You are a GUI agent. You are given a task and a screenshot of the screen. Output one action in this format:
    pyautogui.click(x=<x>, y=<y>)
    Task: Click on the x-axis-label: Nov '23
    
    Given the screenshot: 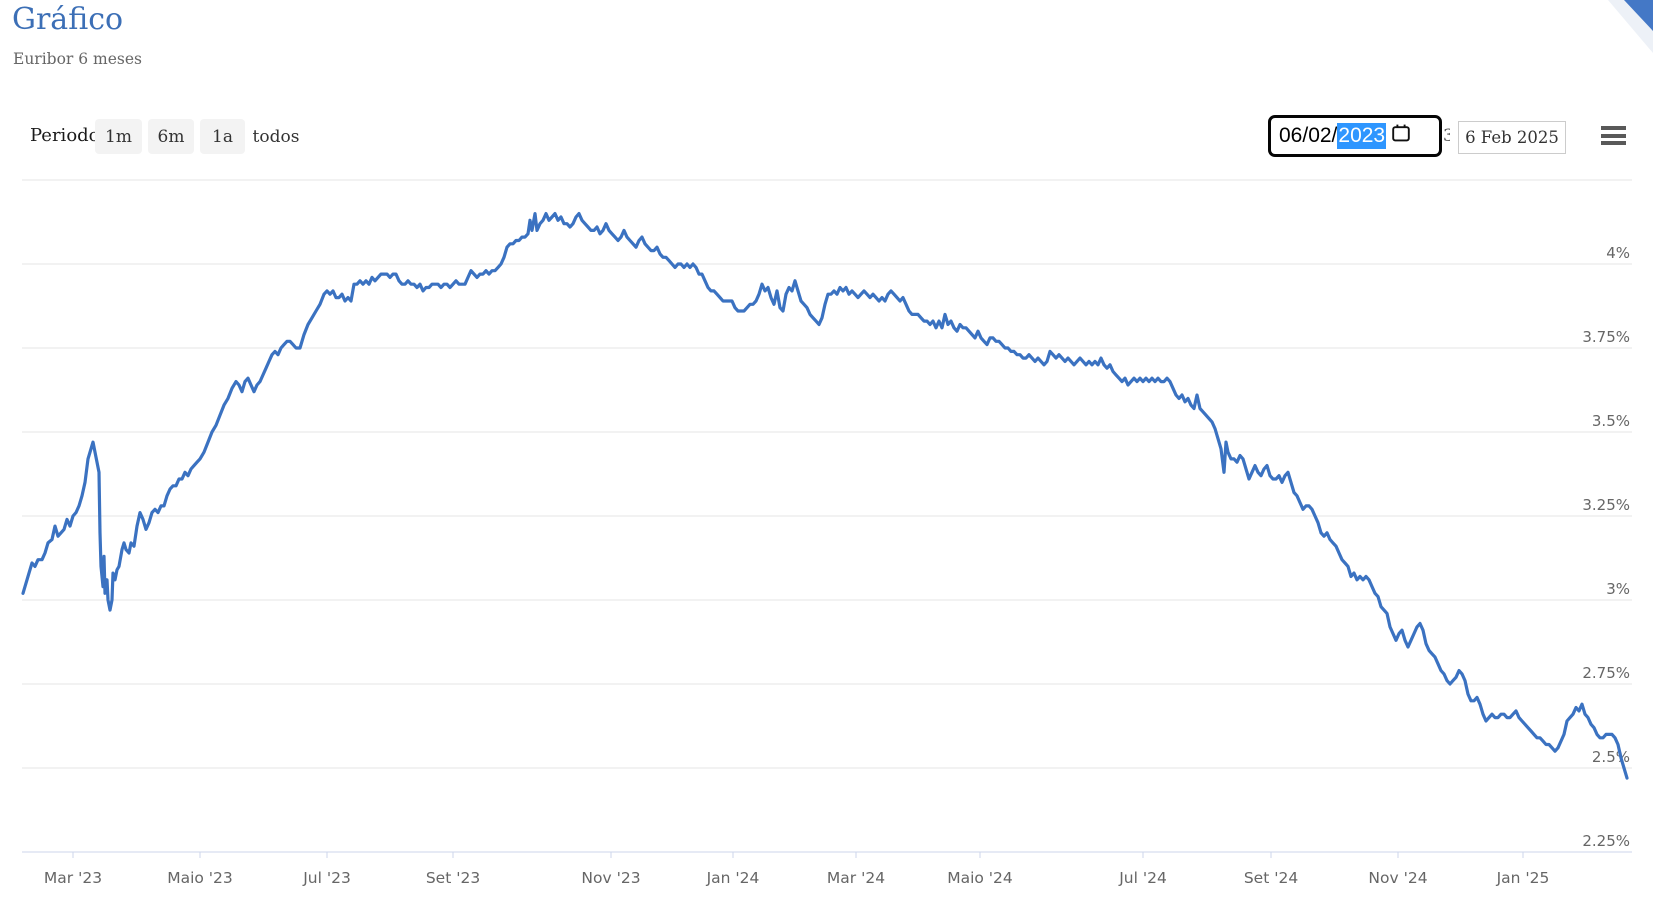 What is the action you would take?
    pyautogui.click(x=610, y=878)
    